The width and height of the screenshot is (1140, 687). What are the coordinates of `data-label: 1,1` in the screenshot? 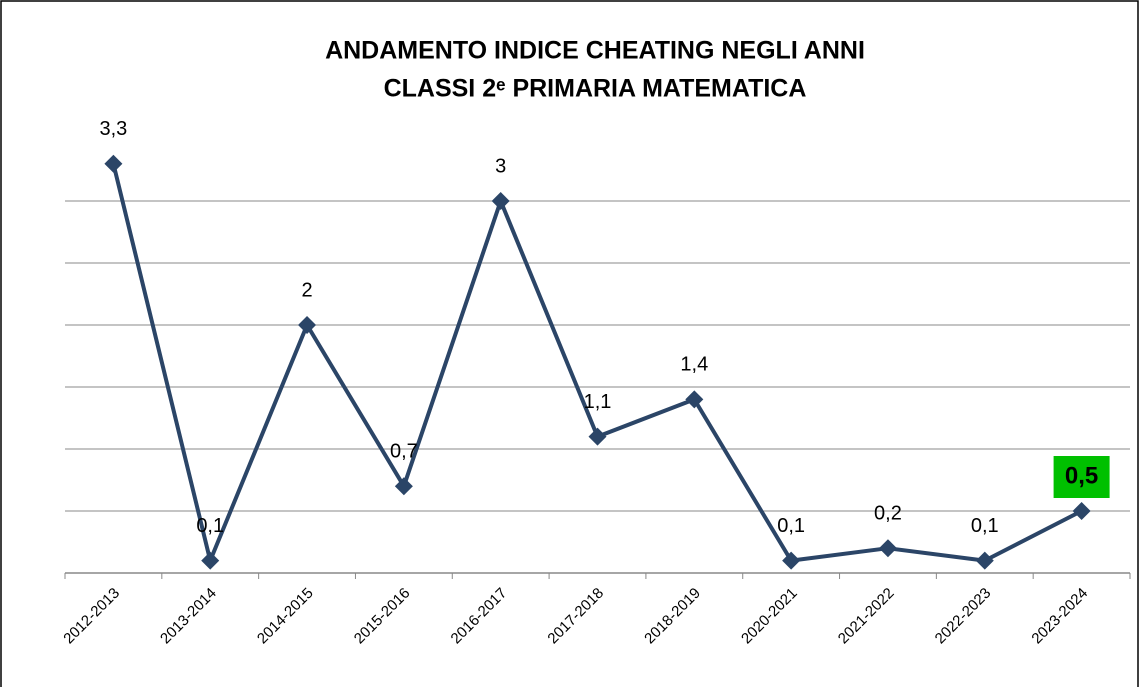 It's located at (598, 402).